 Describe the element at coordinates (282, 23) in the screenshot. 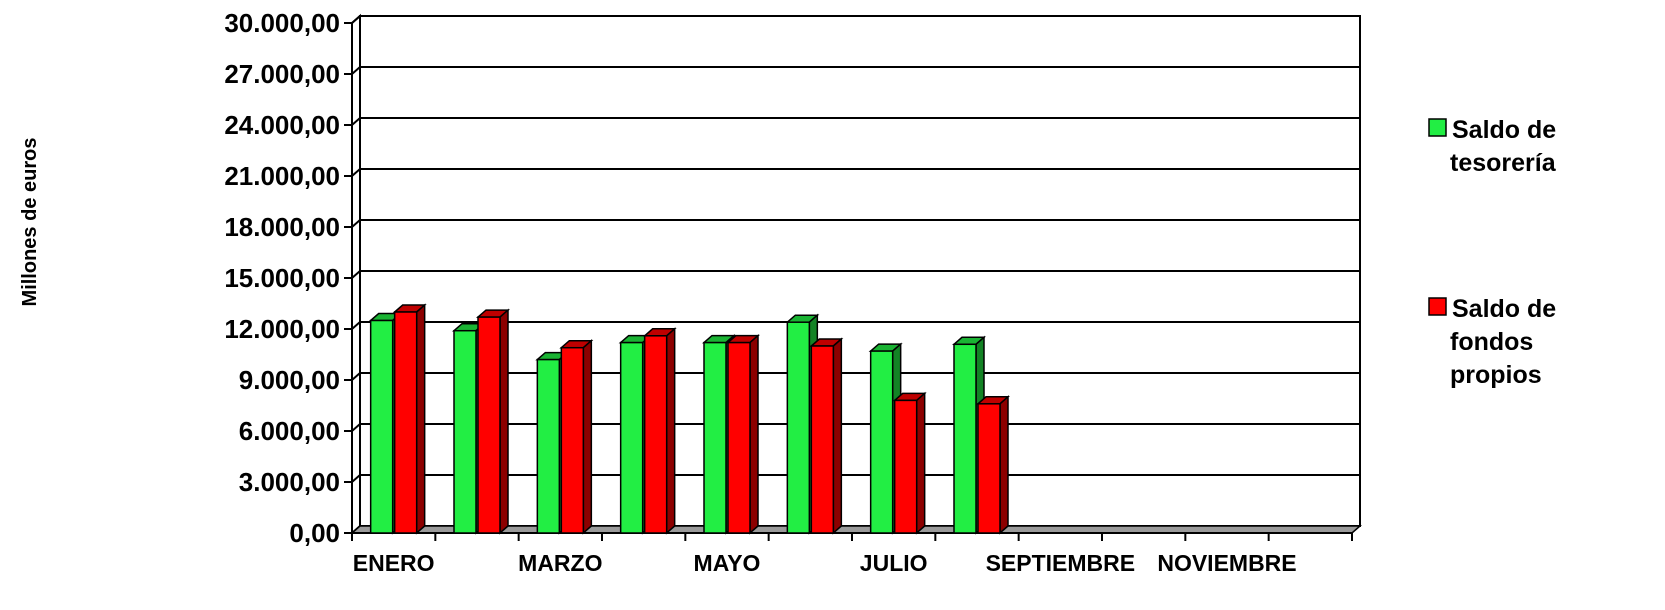

I see `y-tick-label: 30.000,00` at that location.